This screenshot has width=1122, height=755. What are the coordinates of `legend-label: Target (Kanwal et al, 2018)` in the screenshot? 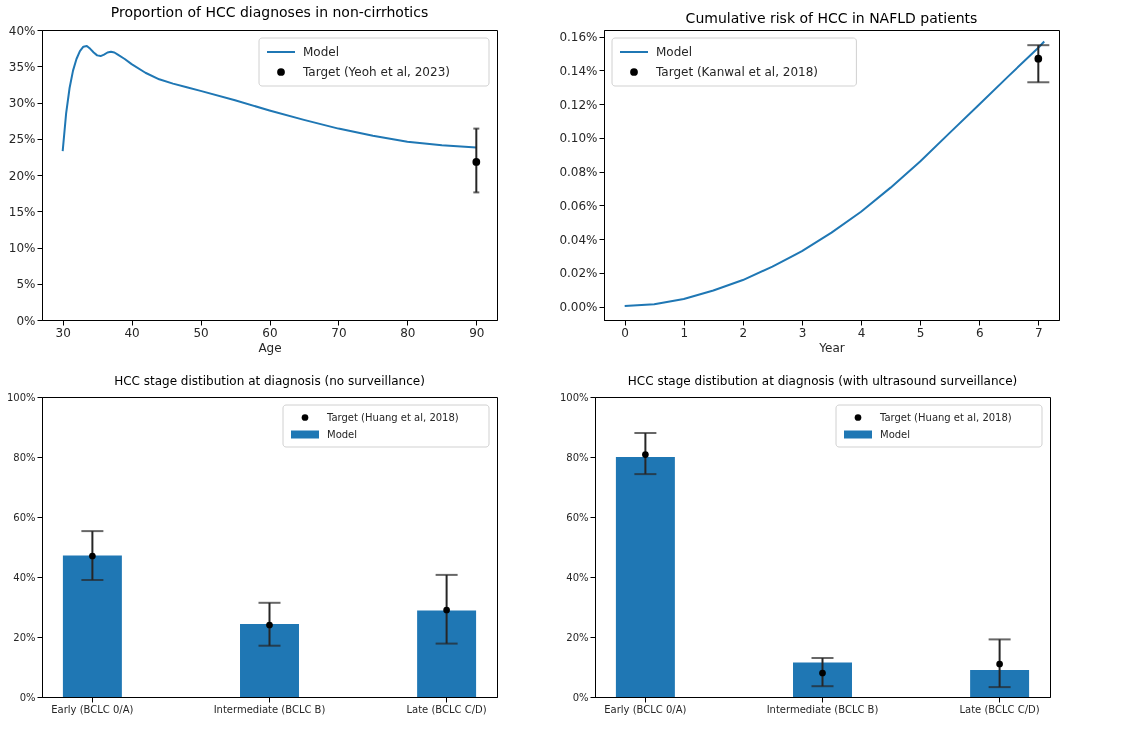 It's located at (736, 72).